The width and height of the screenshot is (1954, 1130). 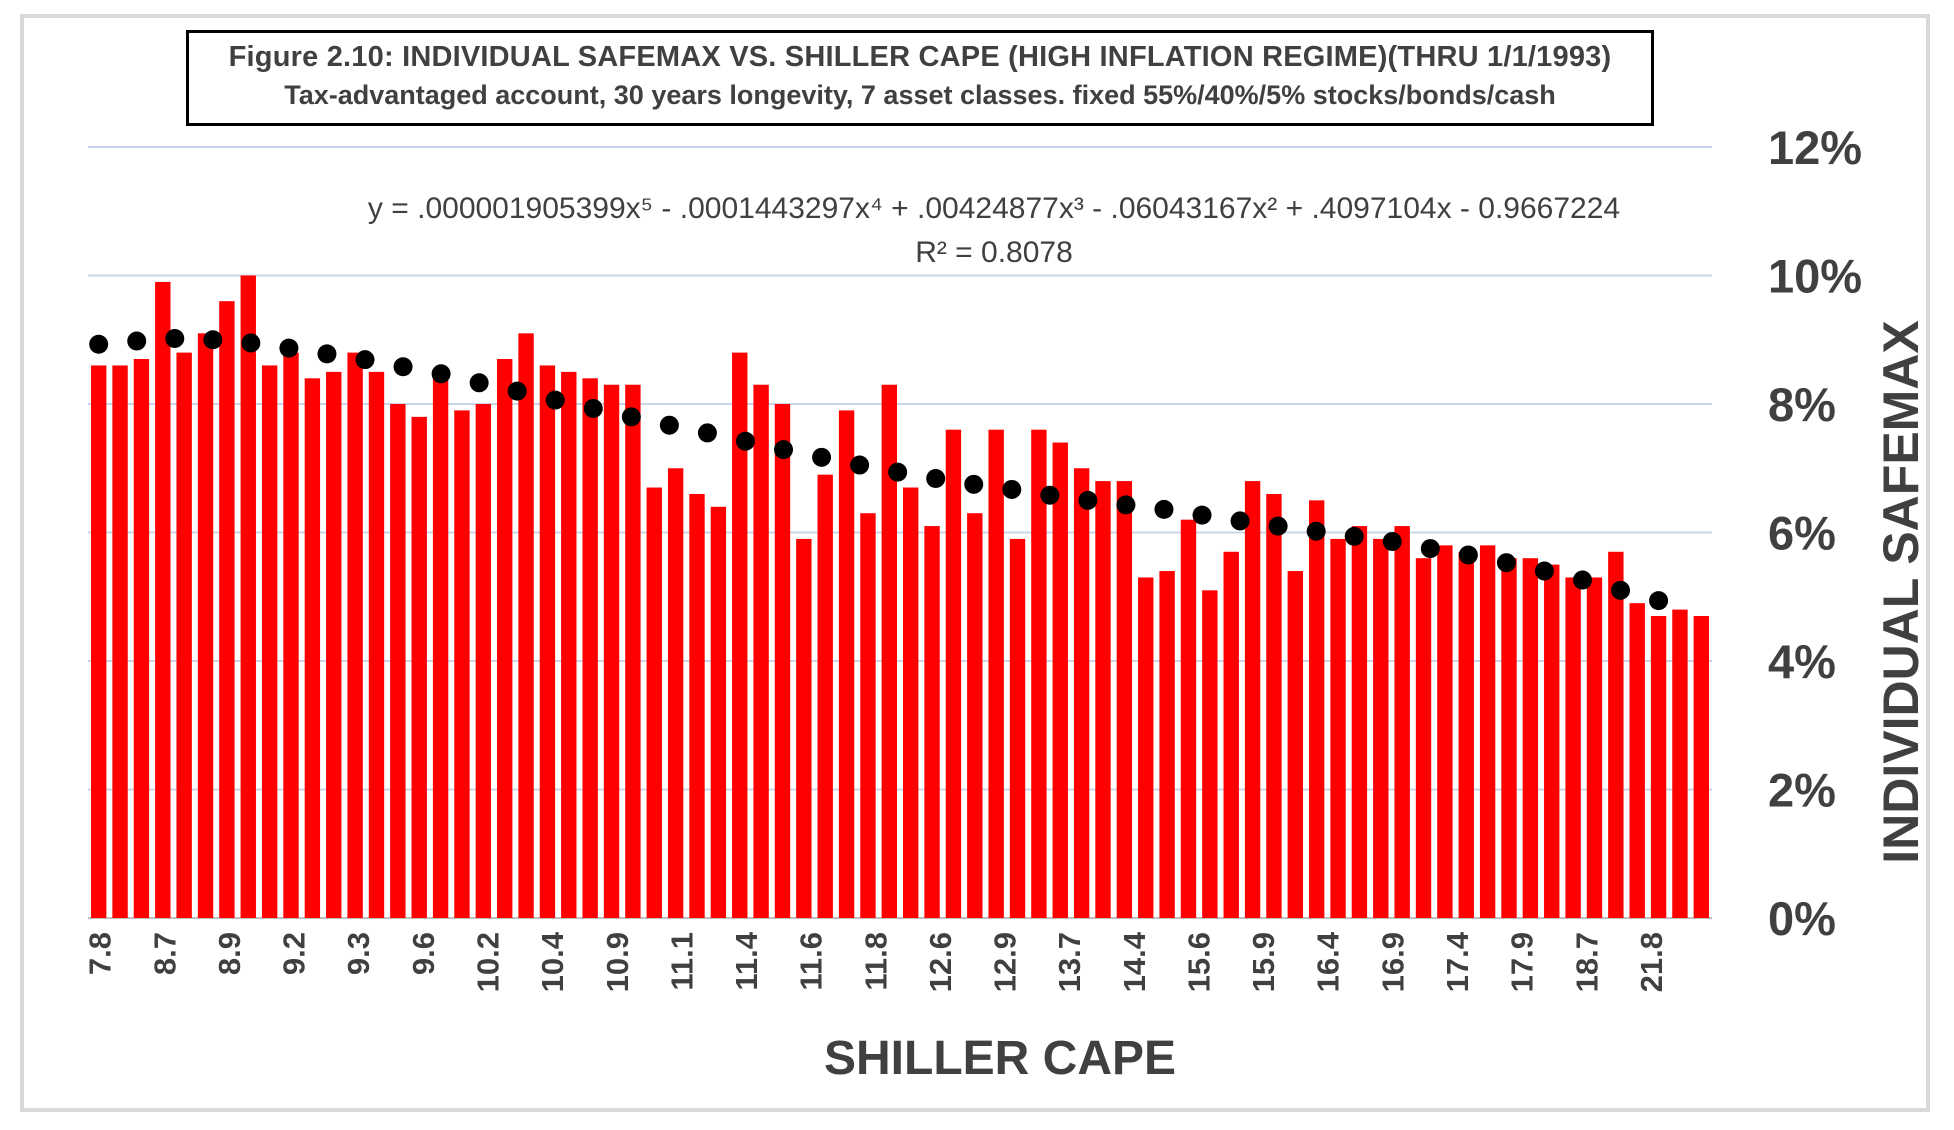 What do you see at coordinates (681, 961) in the screenshot?
I see `x-tick-label: 11.1` at bounding box center [681, 961].